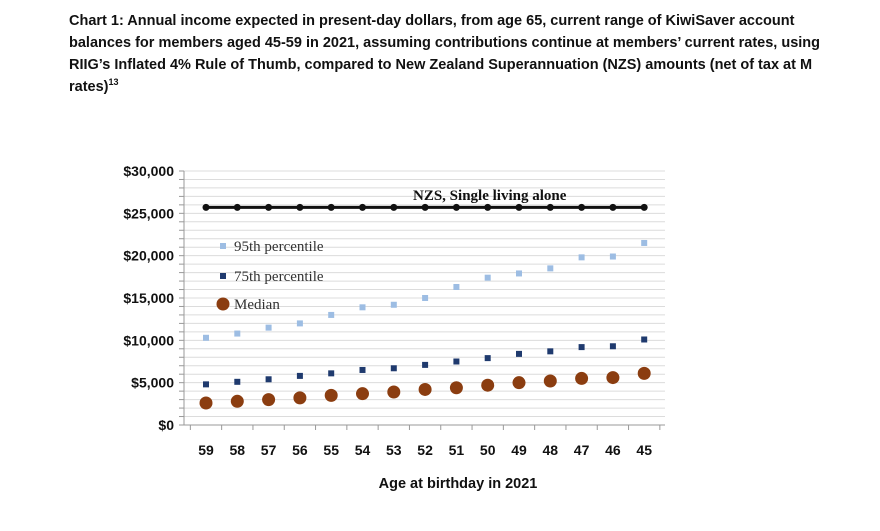 This screenshot has height=531, width=880. Describe the element at coordinates (300, 450) in the screenshot. I see `x-tick-label: 56` at that location.